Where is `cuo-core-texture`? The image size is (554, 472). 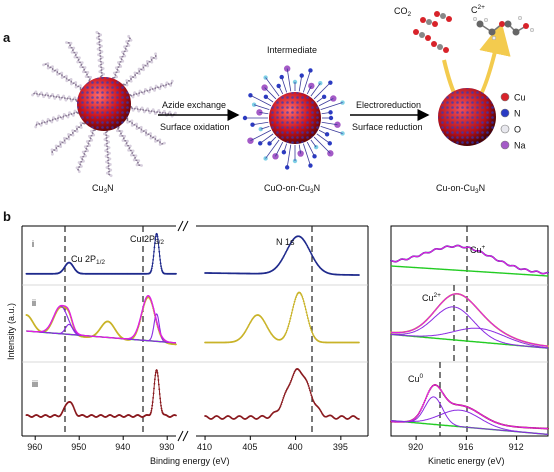 cuo-core-texture is located at coordinates (295, 118).